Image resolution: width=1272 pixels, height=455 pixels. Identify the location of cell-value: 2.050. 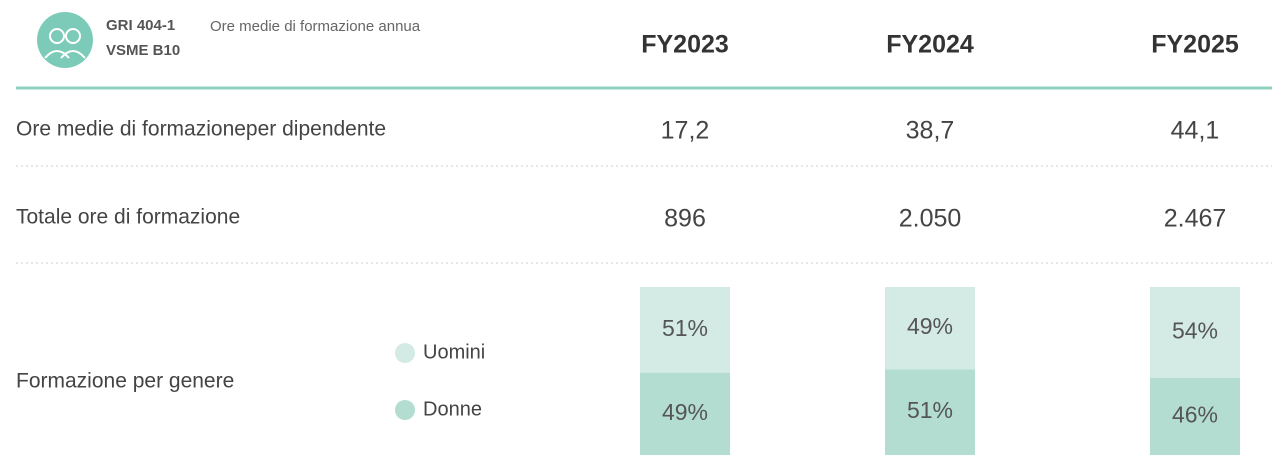
(930, 219).